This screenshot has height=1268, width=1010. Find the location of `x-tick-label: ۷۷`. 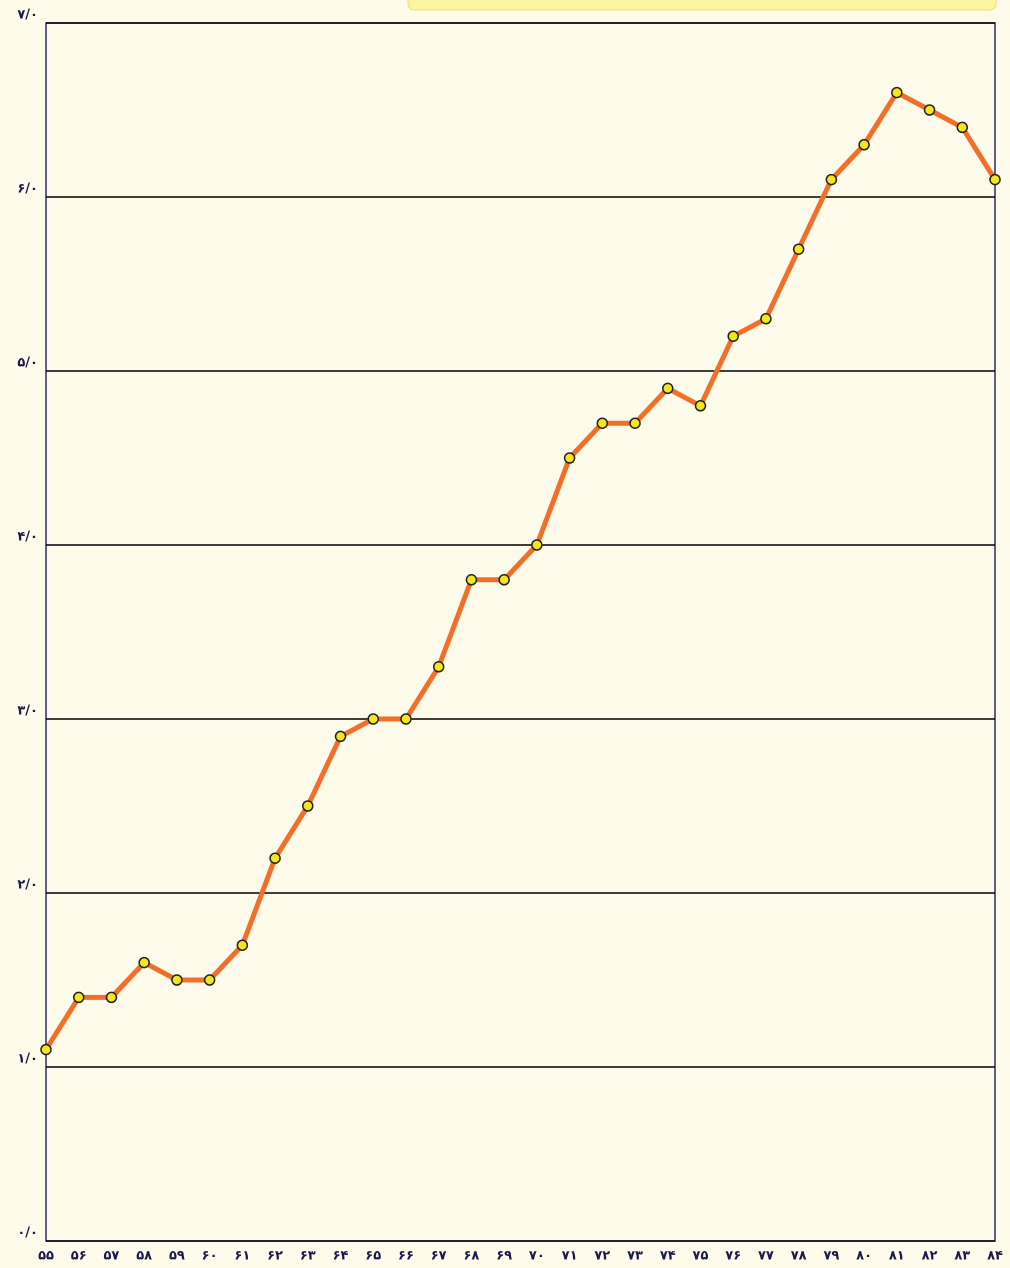

x-tick-label: ۷۷ is located at coordinates (766, 1256).